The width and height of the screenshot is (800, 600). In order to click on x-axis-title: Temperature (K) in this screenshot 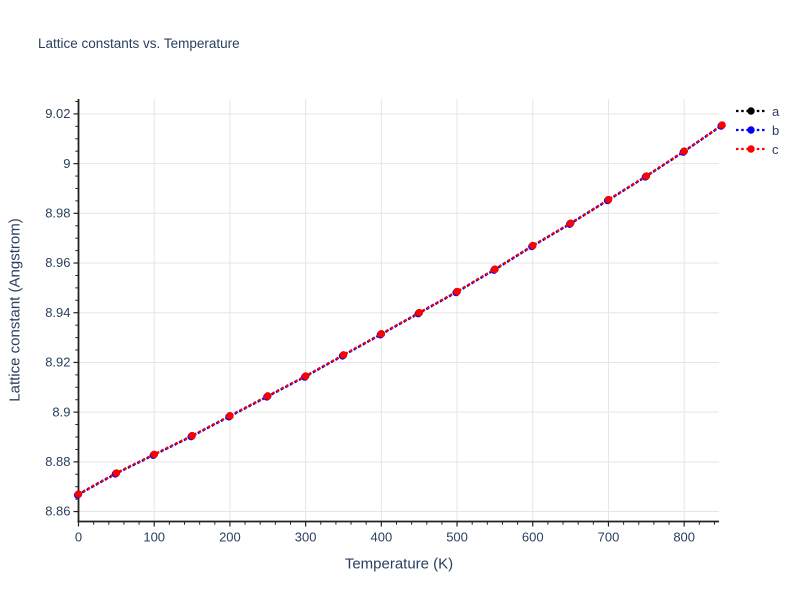, I will do `click(399, 564)`.